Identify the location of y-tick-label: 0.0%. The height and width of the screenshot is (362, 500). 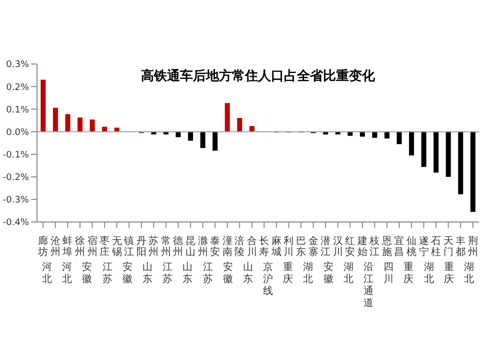
(18, 133).